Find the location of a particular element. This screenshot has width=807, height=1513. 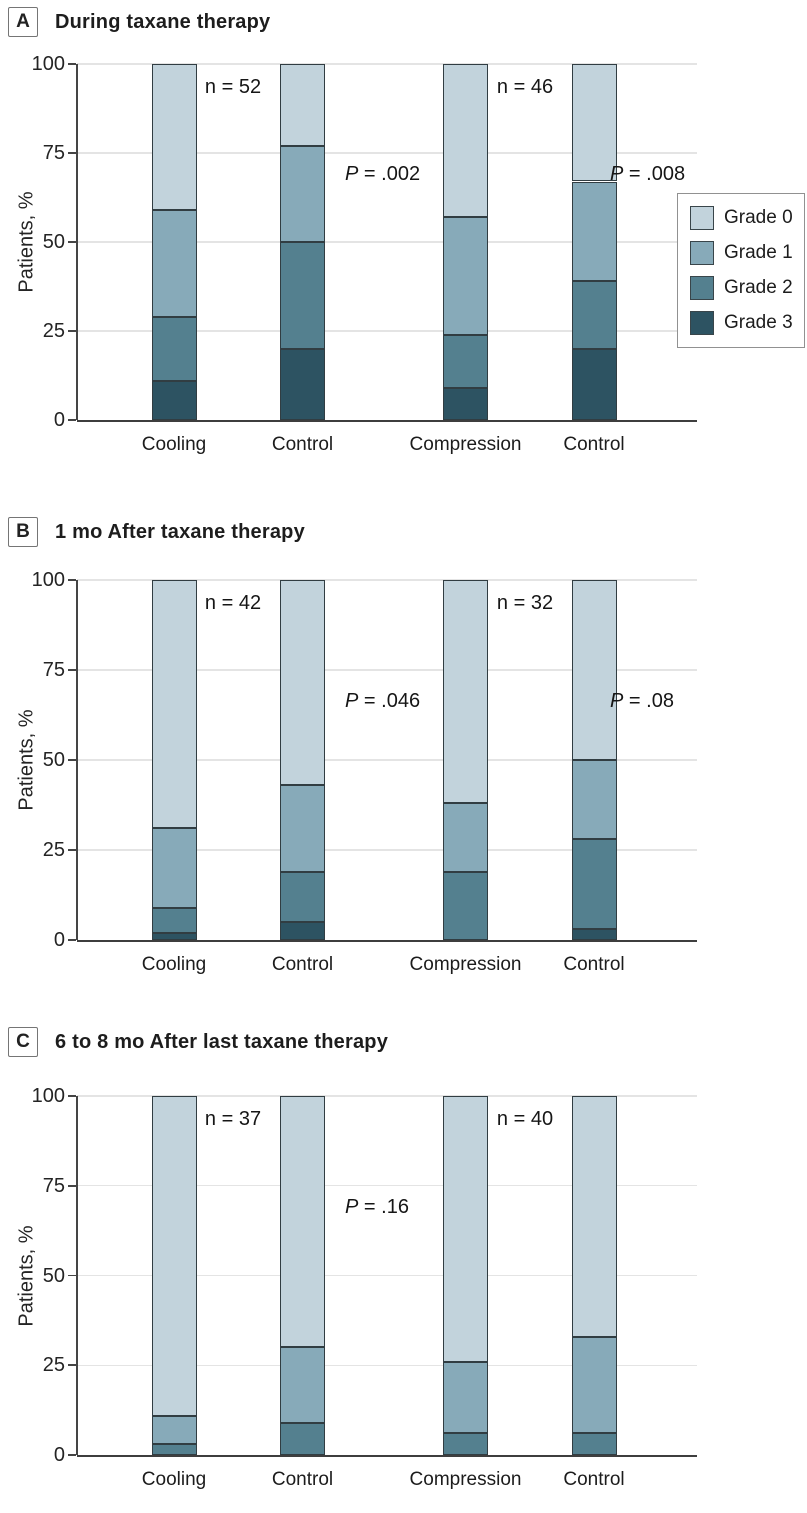

panel-c-header: C 6 to 8 mo After last taxane therapy is located at coordinates (198, 1042).